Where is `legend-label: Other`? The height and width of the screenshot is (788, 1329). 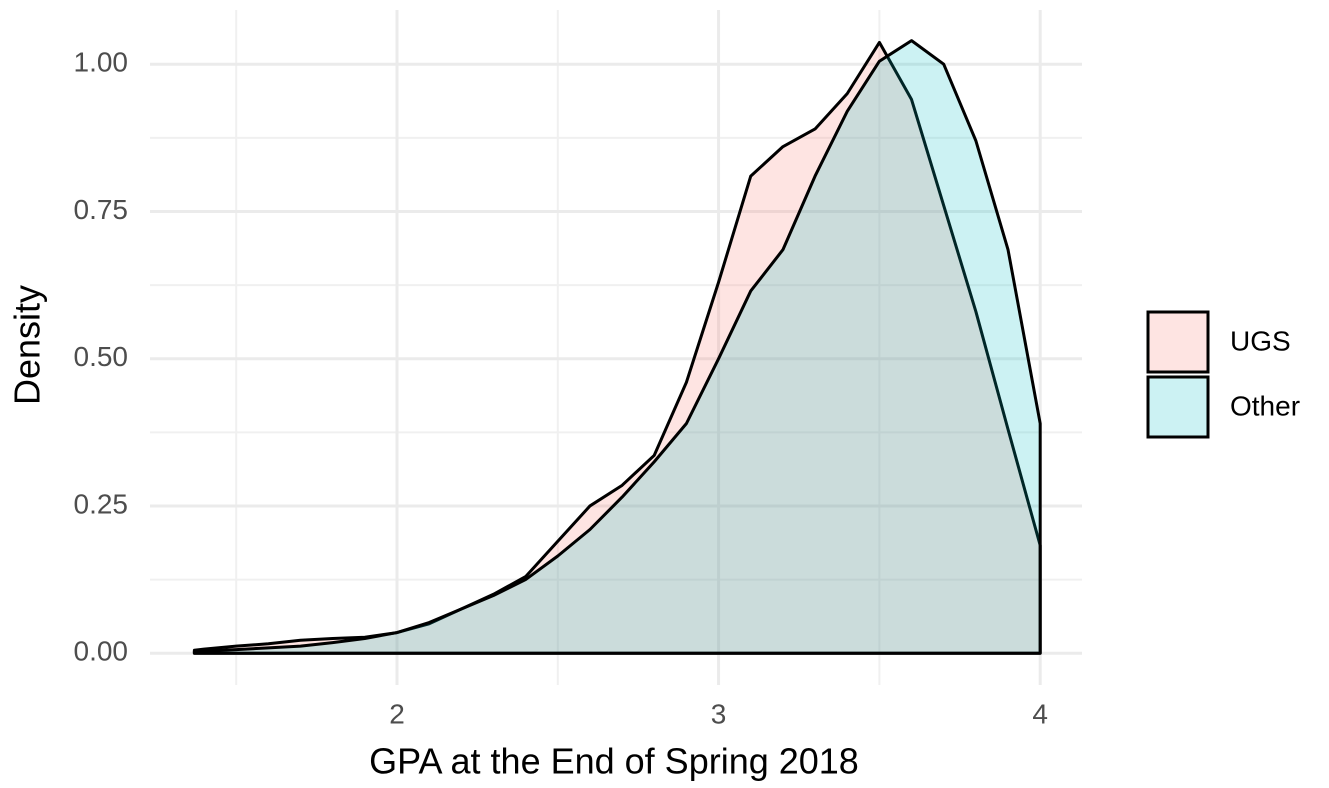 legend-label: Other is located at coordinates (1265, 405).